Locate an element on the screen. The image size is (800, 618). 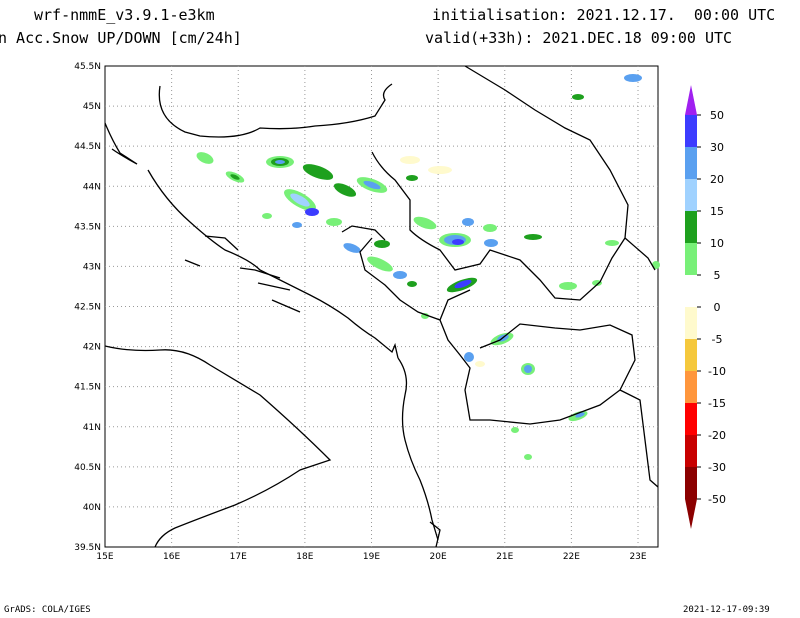
lat-tick-label: 41N is located at coordinates (92, 428).